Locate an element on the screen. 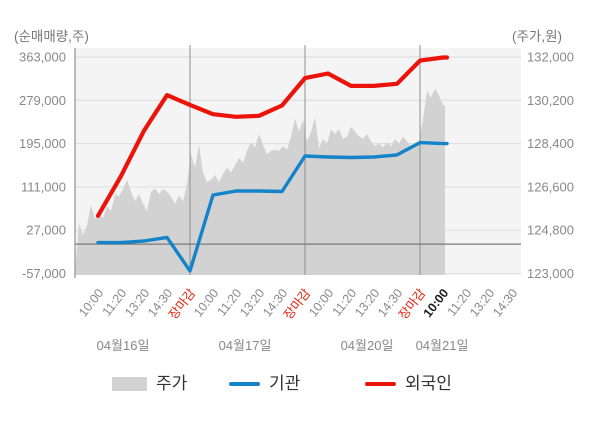 The height and width of the screenshot is (428, 600). right-tick-label: 124,800 is located at coordinates (550, 230).